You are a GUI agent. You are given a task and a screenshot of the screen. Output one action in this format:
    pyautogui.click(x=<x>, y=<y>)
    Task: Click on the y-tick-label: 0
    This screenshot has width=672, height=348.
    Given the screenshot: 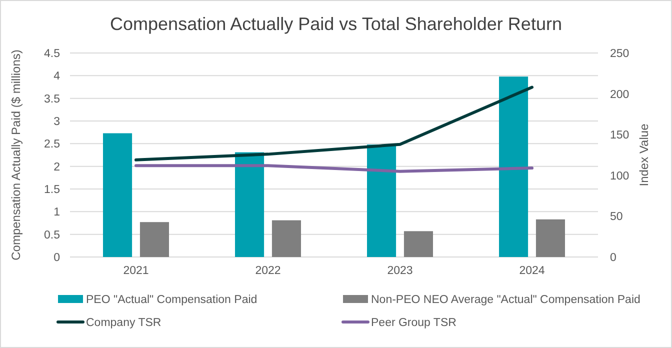 What is the action you would take?
    pyautogui.click(x=57, y=258)
    